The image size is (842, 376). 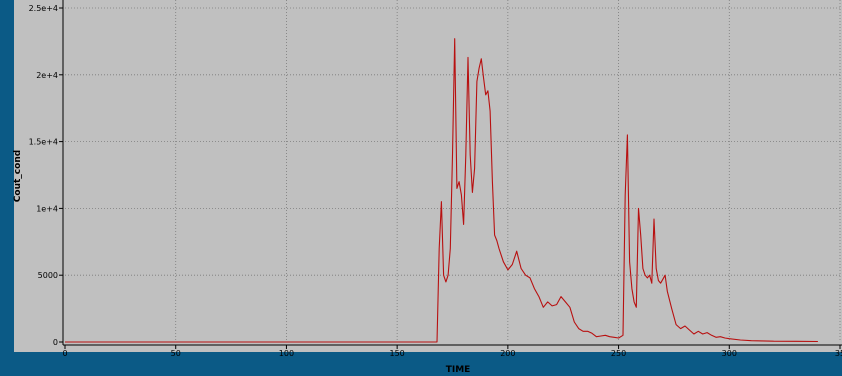 I want to click on y-axis: 0 5000 1e+4 1.5e+4 2e+4 2.5e+4, so click(x=46, y=173).